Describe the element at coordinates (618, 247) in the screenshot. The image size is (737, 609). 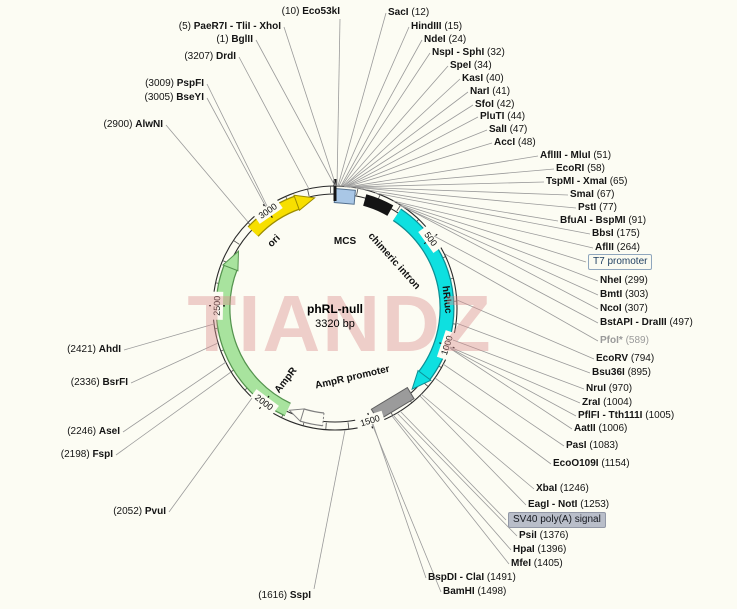
I see `site-label: AflII (264)` at that location.